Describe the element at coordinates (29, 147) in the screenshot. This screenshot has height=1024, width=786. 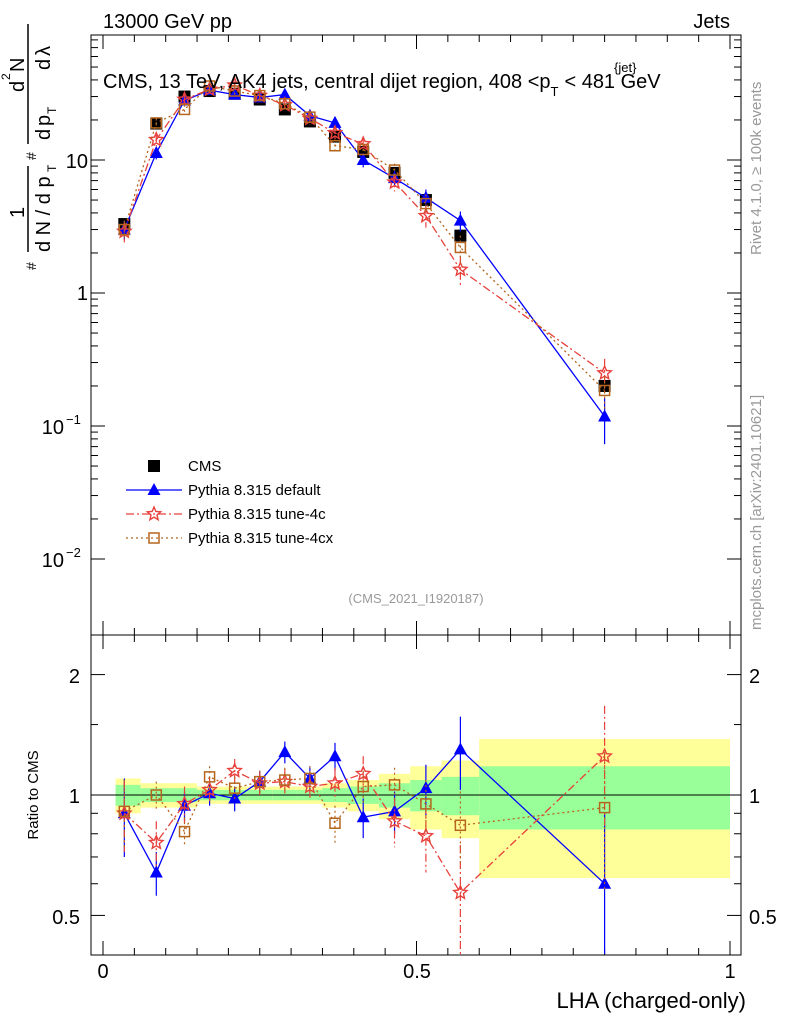
I see `y-axis-label-main: # 1 d N / d p T # d p T d 2 N d λ` at that location.